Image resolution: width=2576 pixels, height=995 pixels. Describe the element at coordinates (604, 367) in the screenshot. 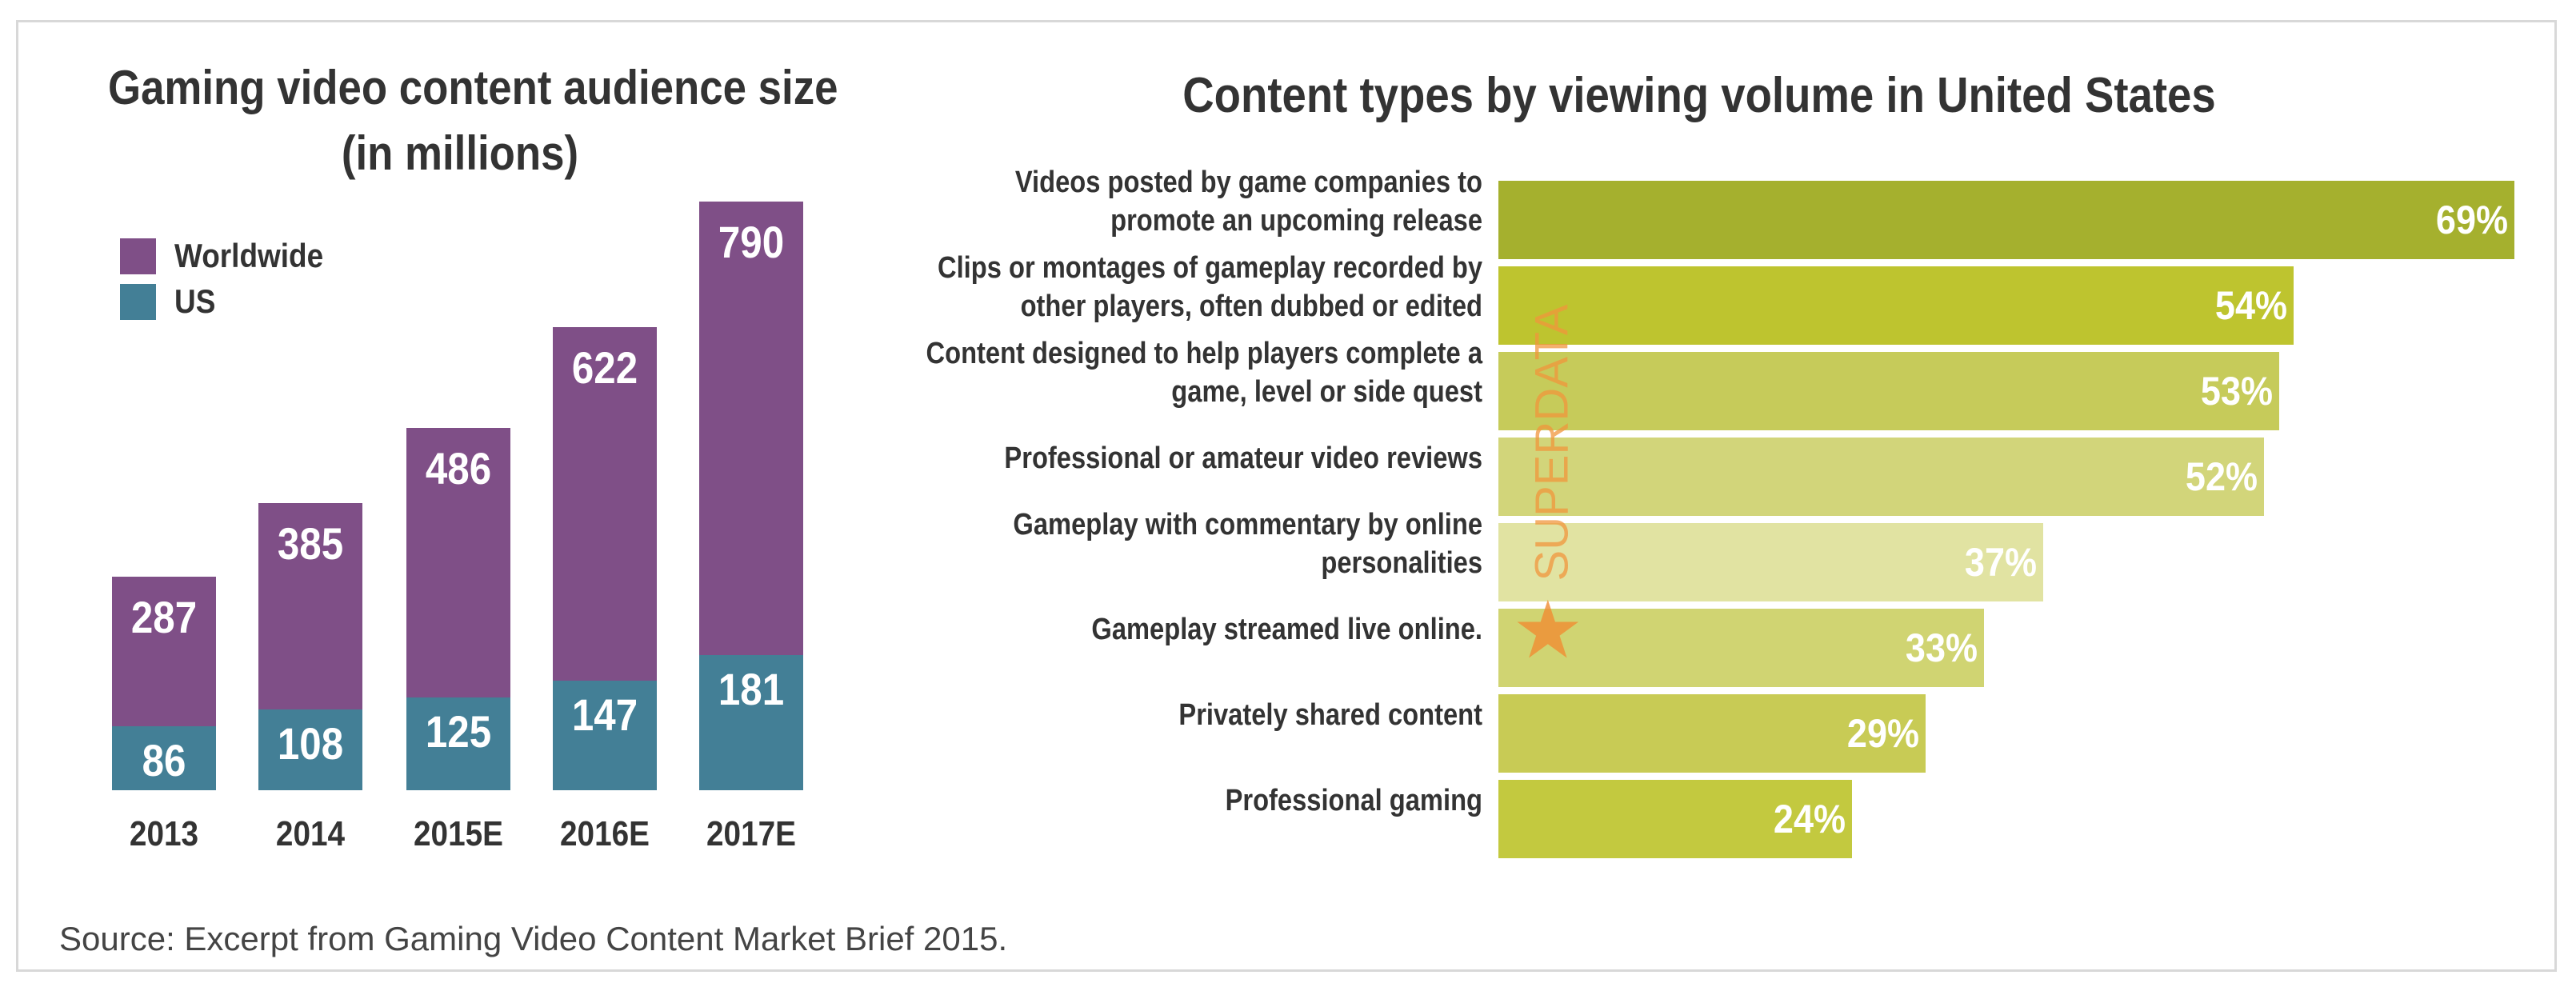

I see `value-label: 622` at that location.